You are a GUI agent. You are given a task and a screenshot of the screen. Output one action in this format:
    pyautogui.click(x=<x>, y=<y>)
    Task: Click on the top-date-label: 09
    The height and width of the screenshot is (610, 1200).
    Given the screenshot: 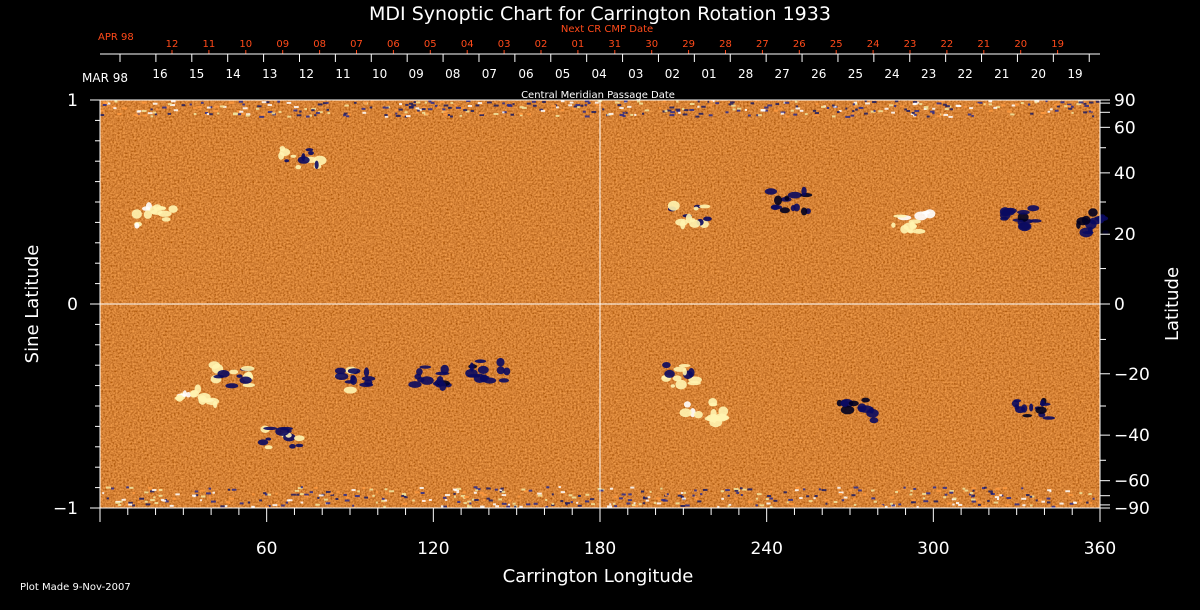 What is the action you would take?
    pyautogui.click(x=416, y=74)
    